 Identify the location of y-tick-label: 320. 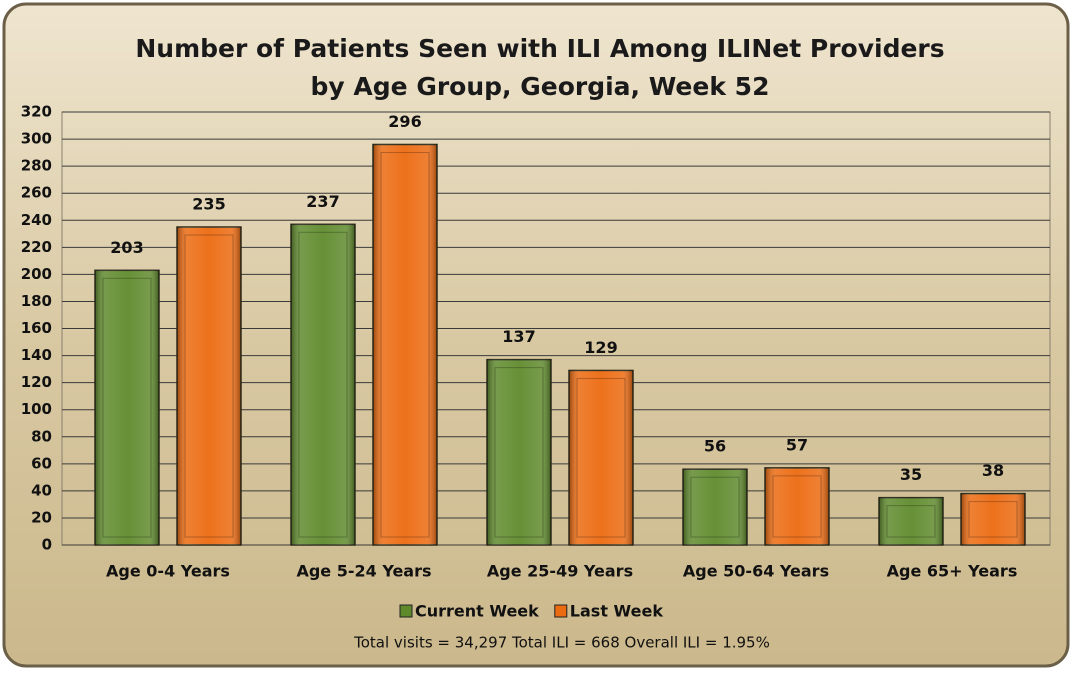
(36, 112).